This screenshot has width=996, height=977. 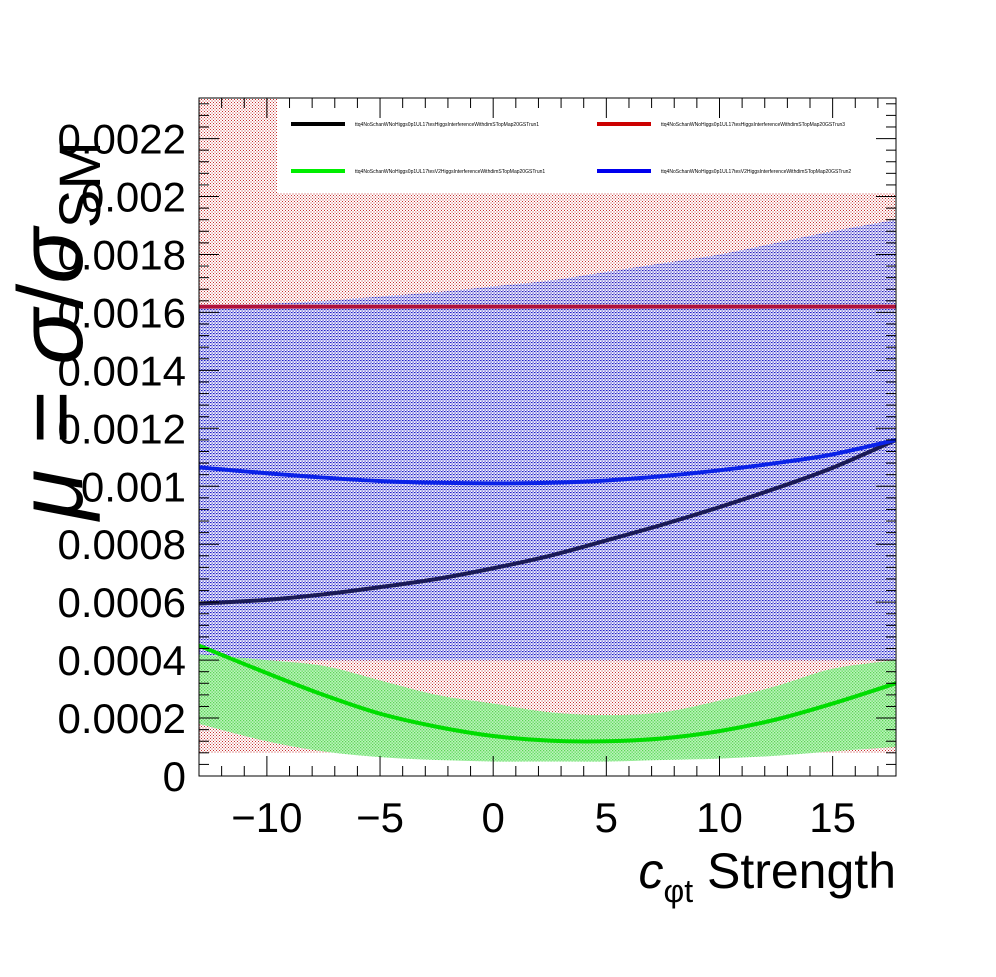 What do you see at coordinates (80, 184) in the screenshot?
I see `y-axis-label-sm: SM` at bounding box center [80, 184].